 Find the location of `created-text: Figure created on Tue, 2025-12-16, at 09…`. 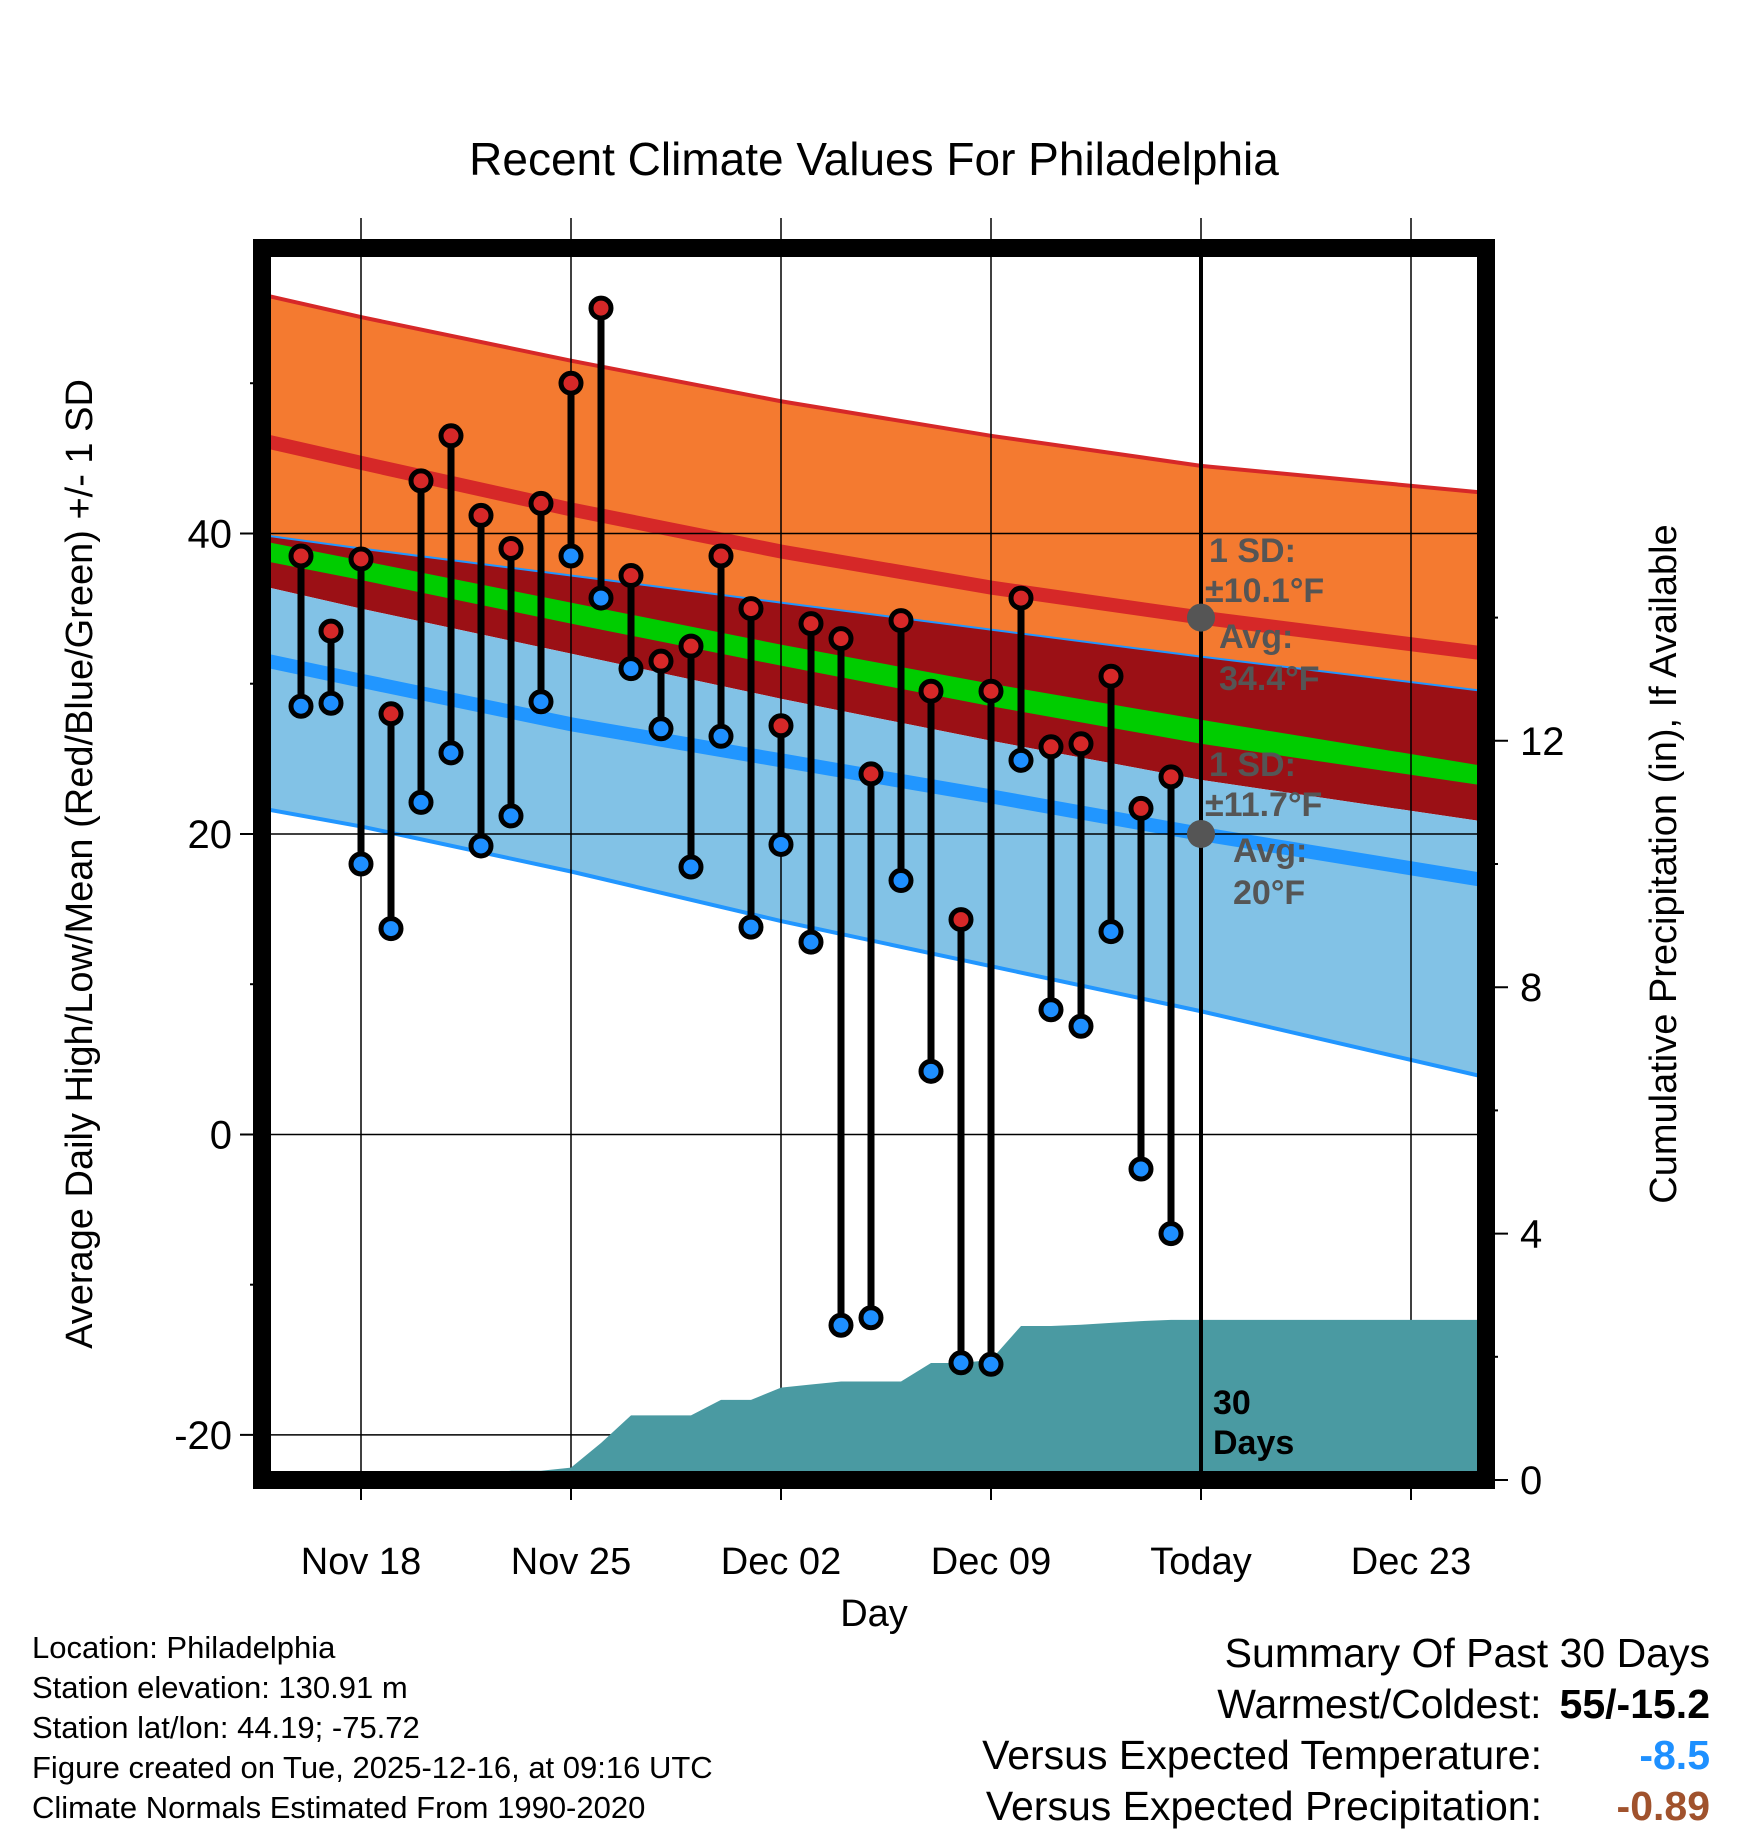

created-text: Figure created on Tue, 2025-12-16, at 09… is located at coordinates (372, 1767).